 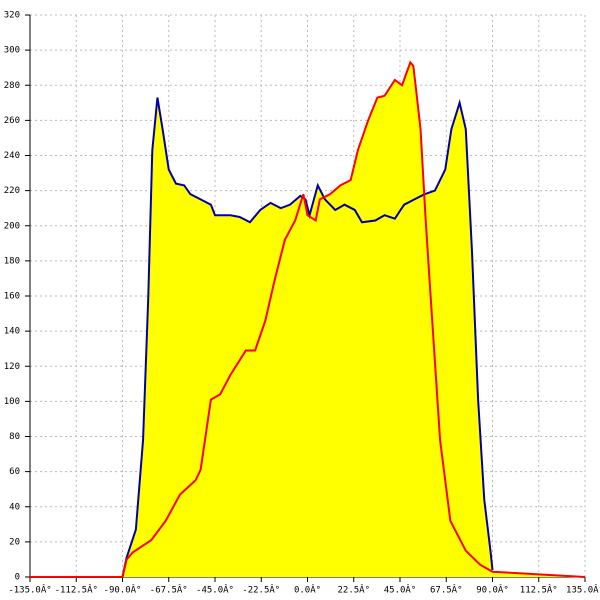 What do you see at coordinates (12, 156) in the screenshot?
I see `y-tick-label: 240` at bounding box center [12, 156].